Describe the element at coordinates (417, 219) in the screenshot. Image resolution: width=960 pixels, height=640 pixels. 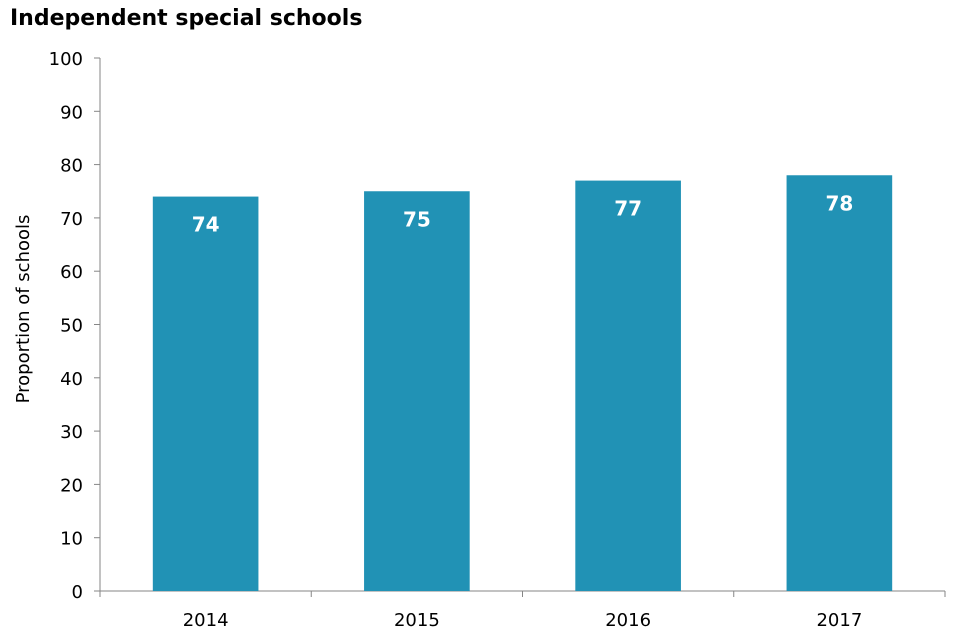
I see `bar-data-label: 75` at that location.